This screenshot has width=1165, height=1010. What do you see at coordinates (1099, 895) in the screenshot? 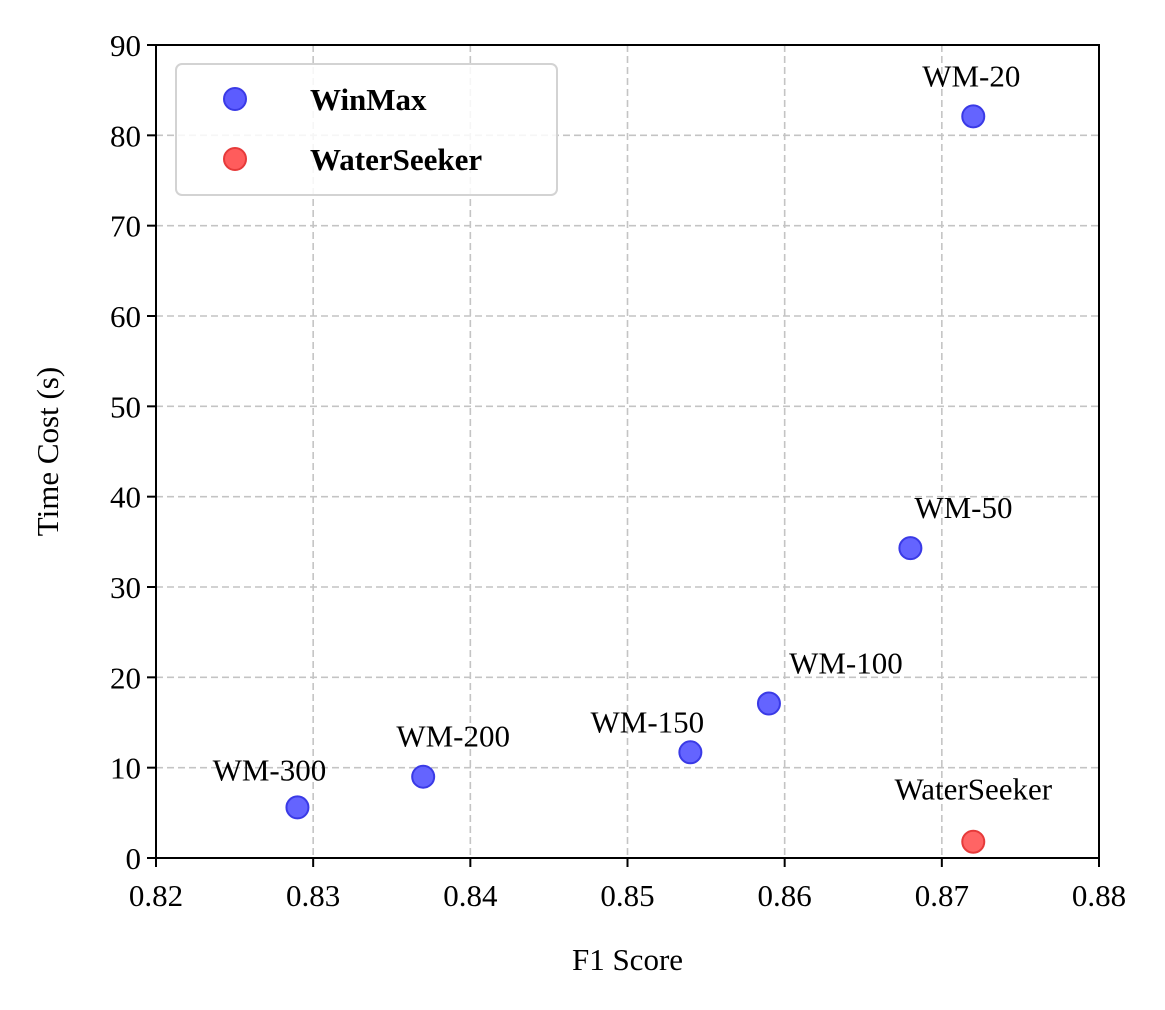
I see `x-tick-label: 0.88` at bounding box center [1099, 895].